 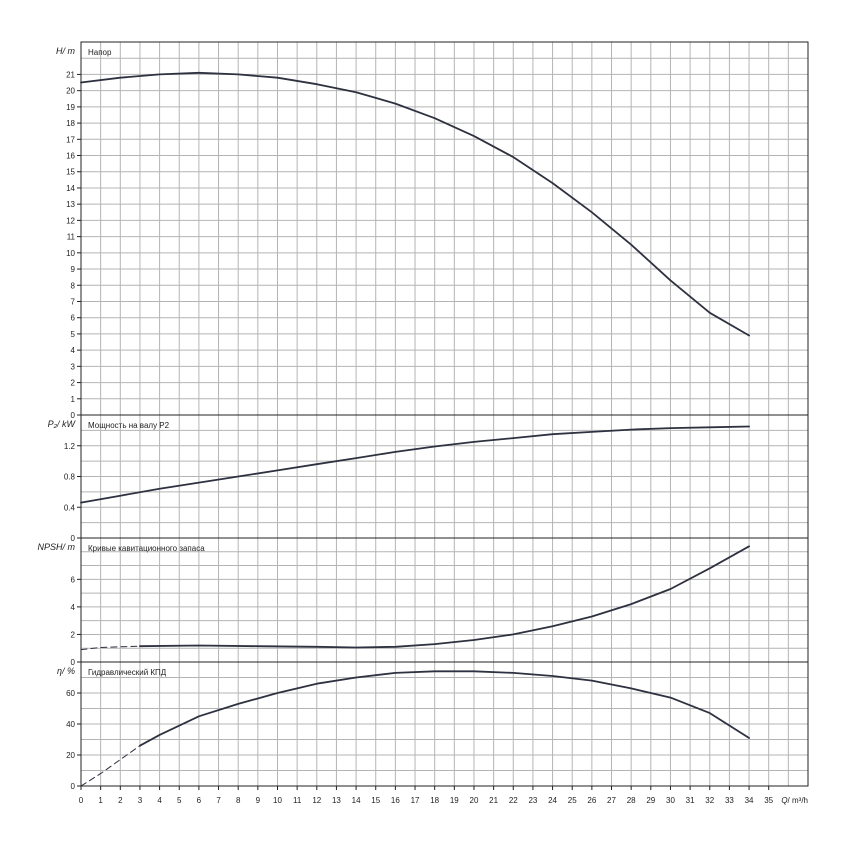 I want to click on y-tick-label: 5, so click(x=73, y=334).